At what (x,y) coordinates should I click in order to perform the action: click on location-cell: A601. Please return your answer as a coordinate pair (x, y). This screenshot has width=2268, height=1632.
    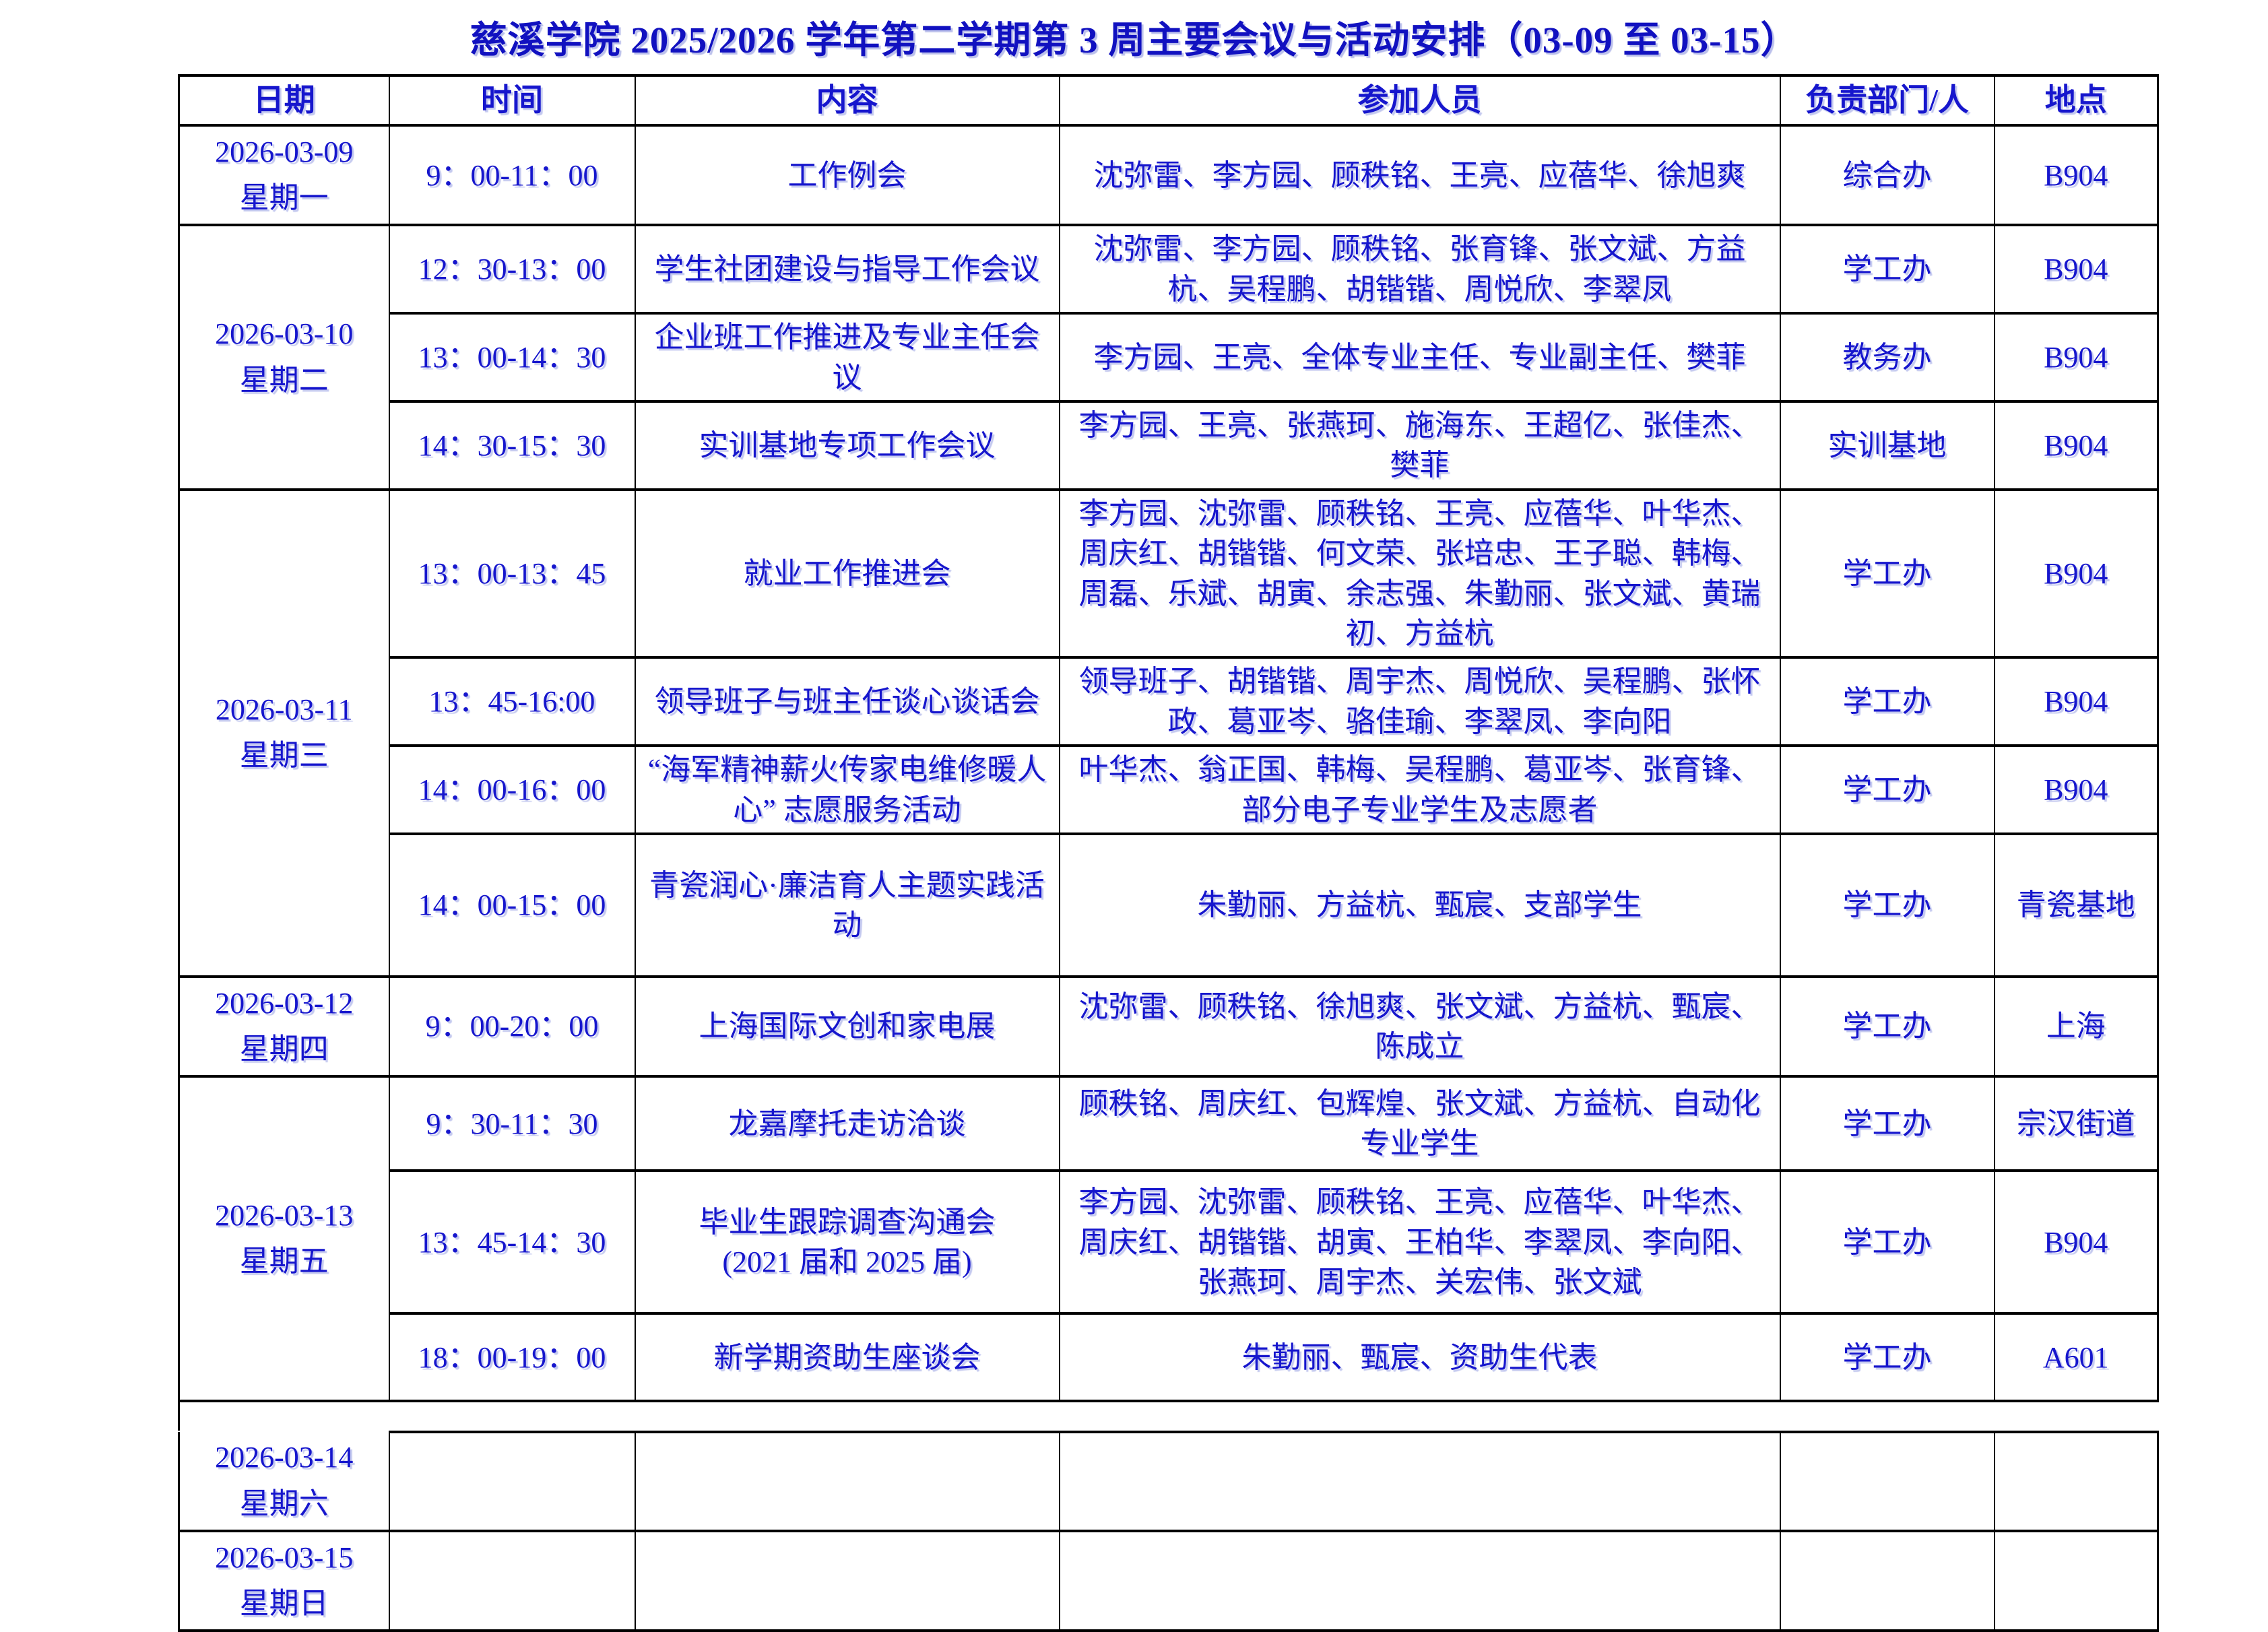
    Looking at the image, I should click on (2076, 1357).